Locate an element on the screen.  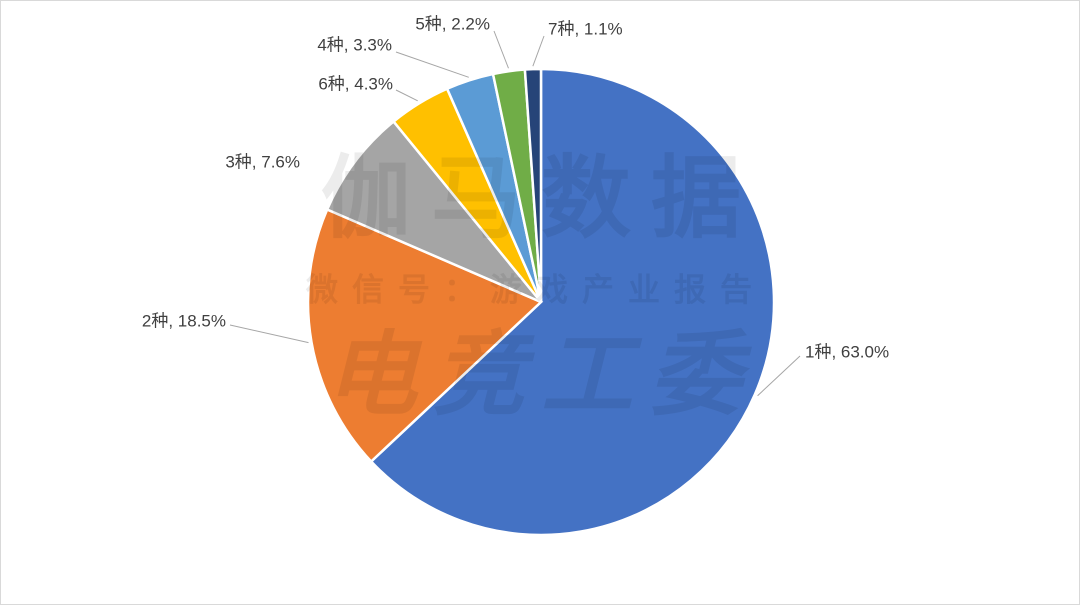
watermark: 微信号：游戏产业报告 is located at coordinates (535, 289).